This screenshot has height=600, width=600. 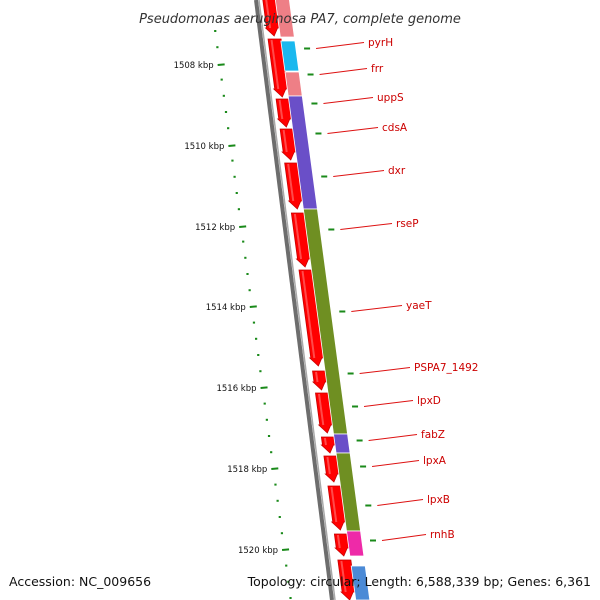 I want to click on gene-label: PSPA7_1492, so click(x=446, y=368).